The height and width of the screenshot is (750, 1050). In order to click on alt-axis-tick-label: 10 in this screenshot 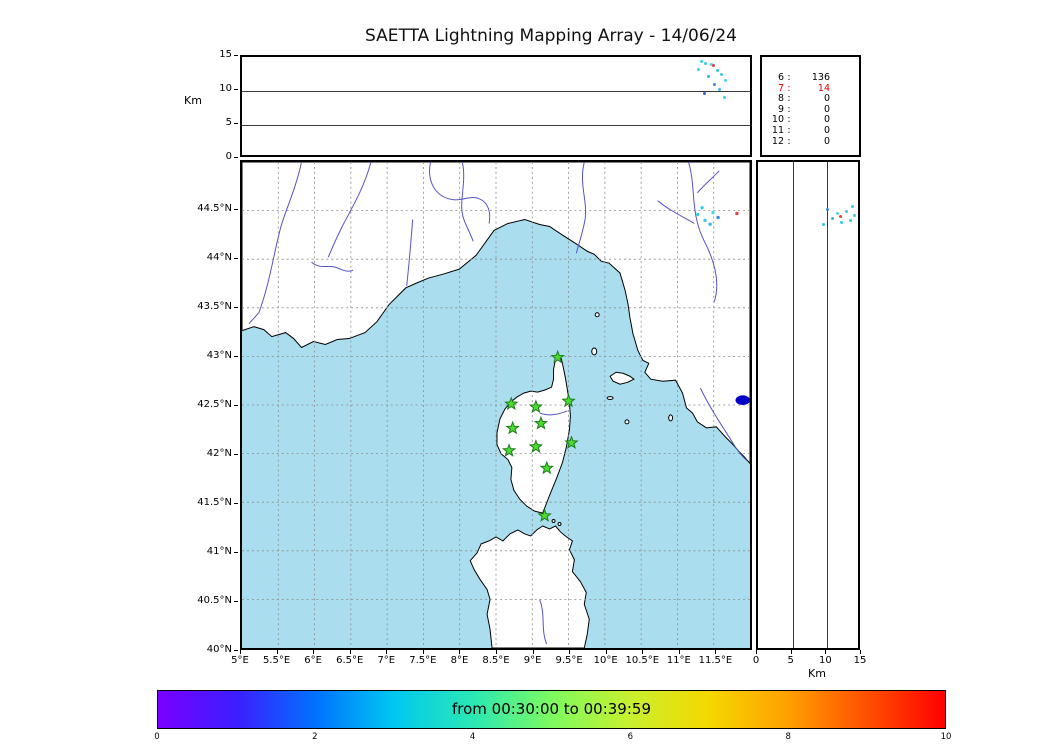, I will do `click(825, 660)`.